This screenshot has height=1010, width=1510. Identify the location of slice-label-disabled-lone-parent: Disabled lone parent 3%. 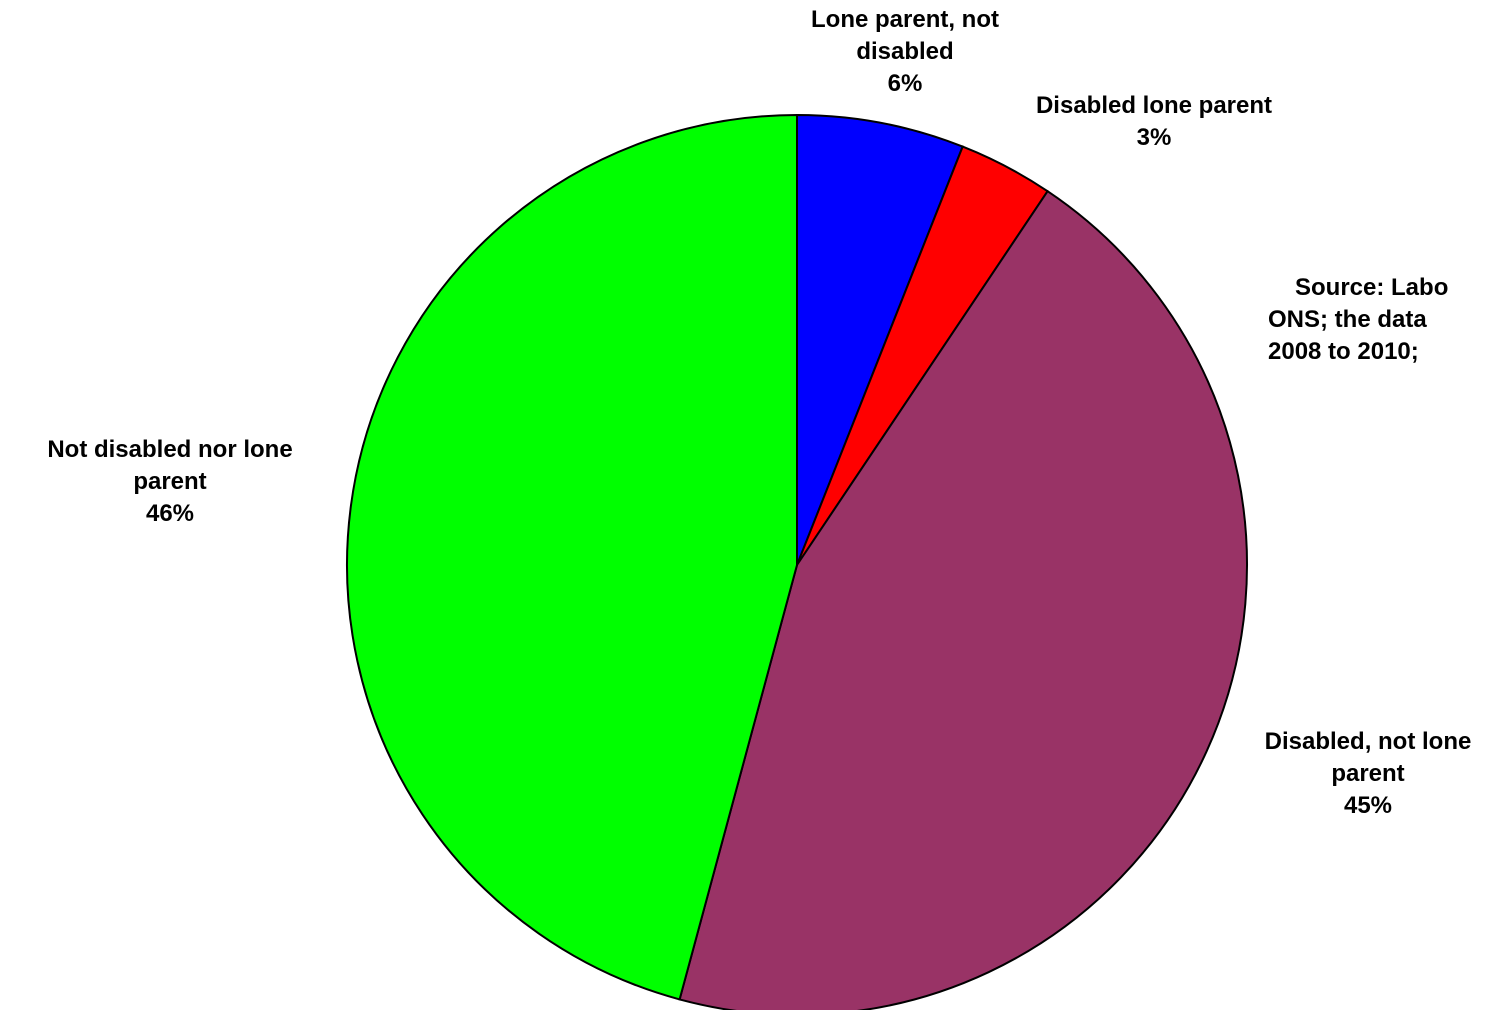
(1154, 122).